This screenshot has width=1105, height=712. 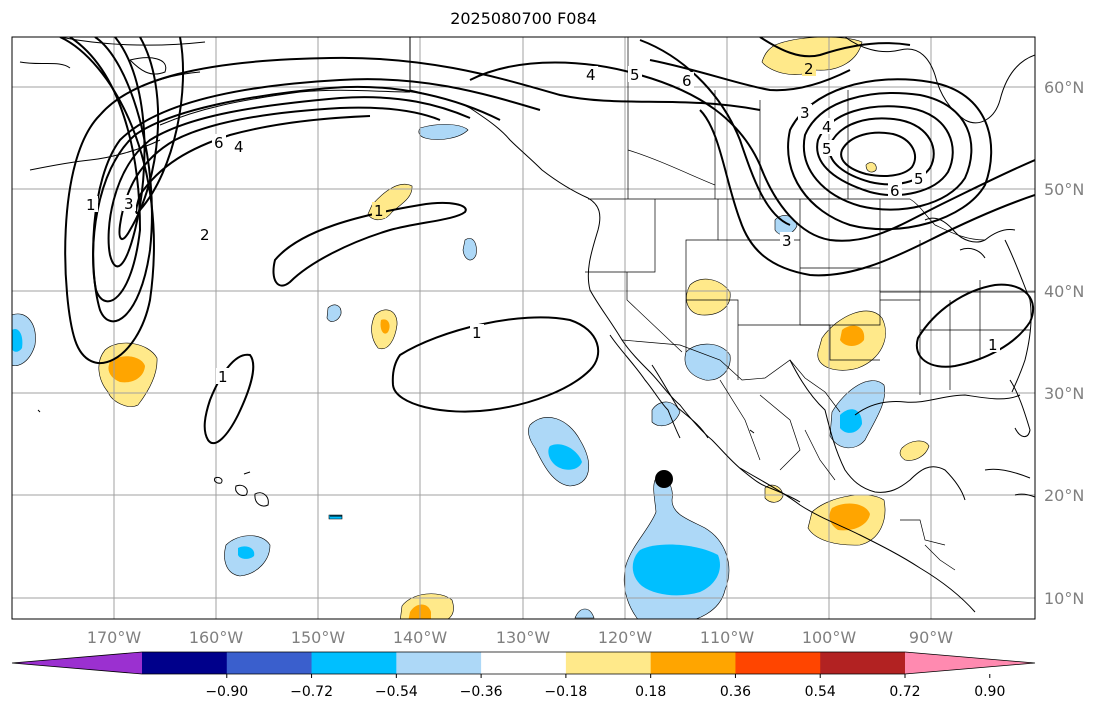 What do you see at coordinates (77, 663) in the screenshot?
I see `colorbar-extension-low` at bounding box center [77, 663].